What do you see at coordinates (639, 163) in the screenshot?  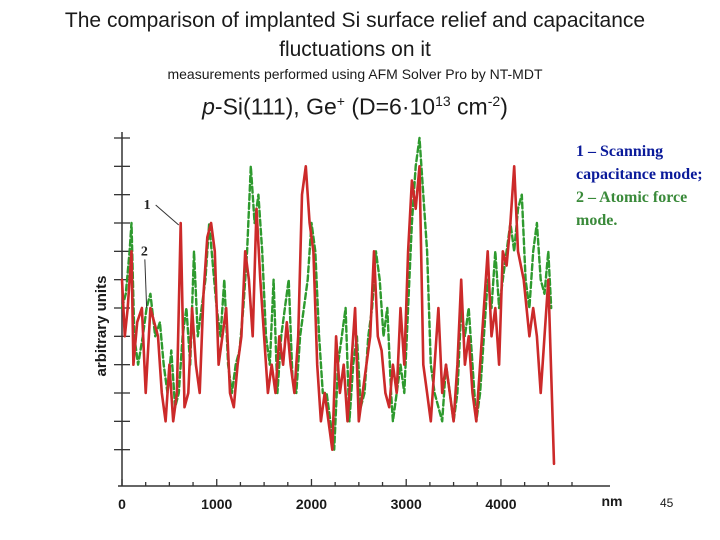 I see `legend-item-scanning-capacitance: 1 – Scanning capacitance mode;` at bounding box center [639, 163].